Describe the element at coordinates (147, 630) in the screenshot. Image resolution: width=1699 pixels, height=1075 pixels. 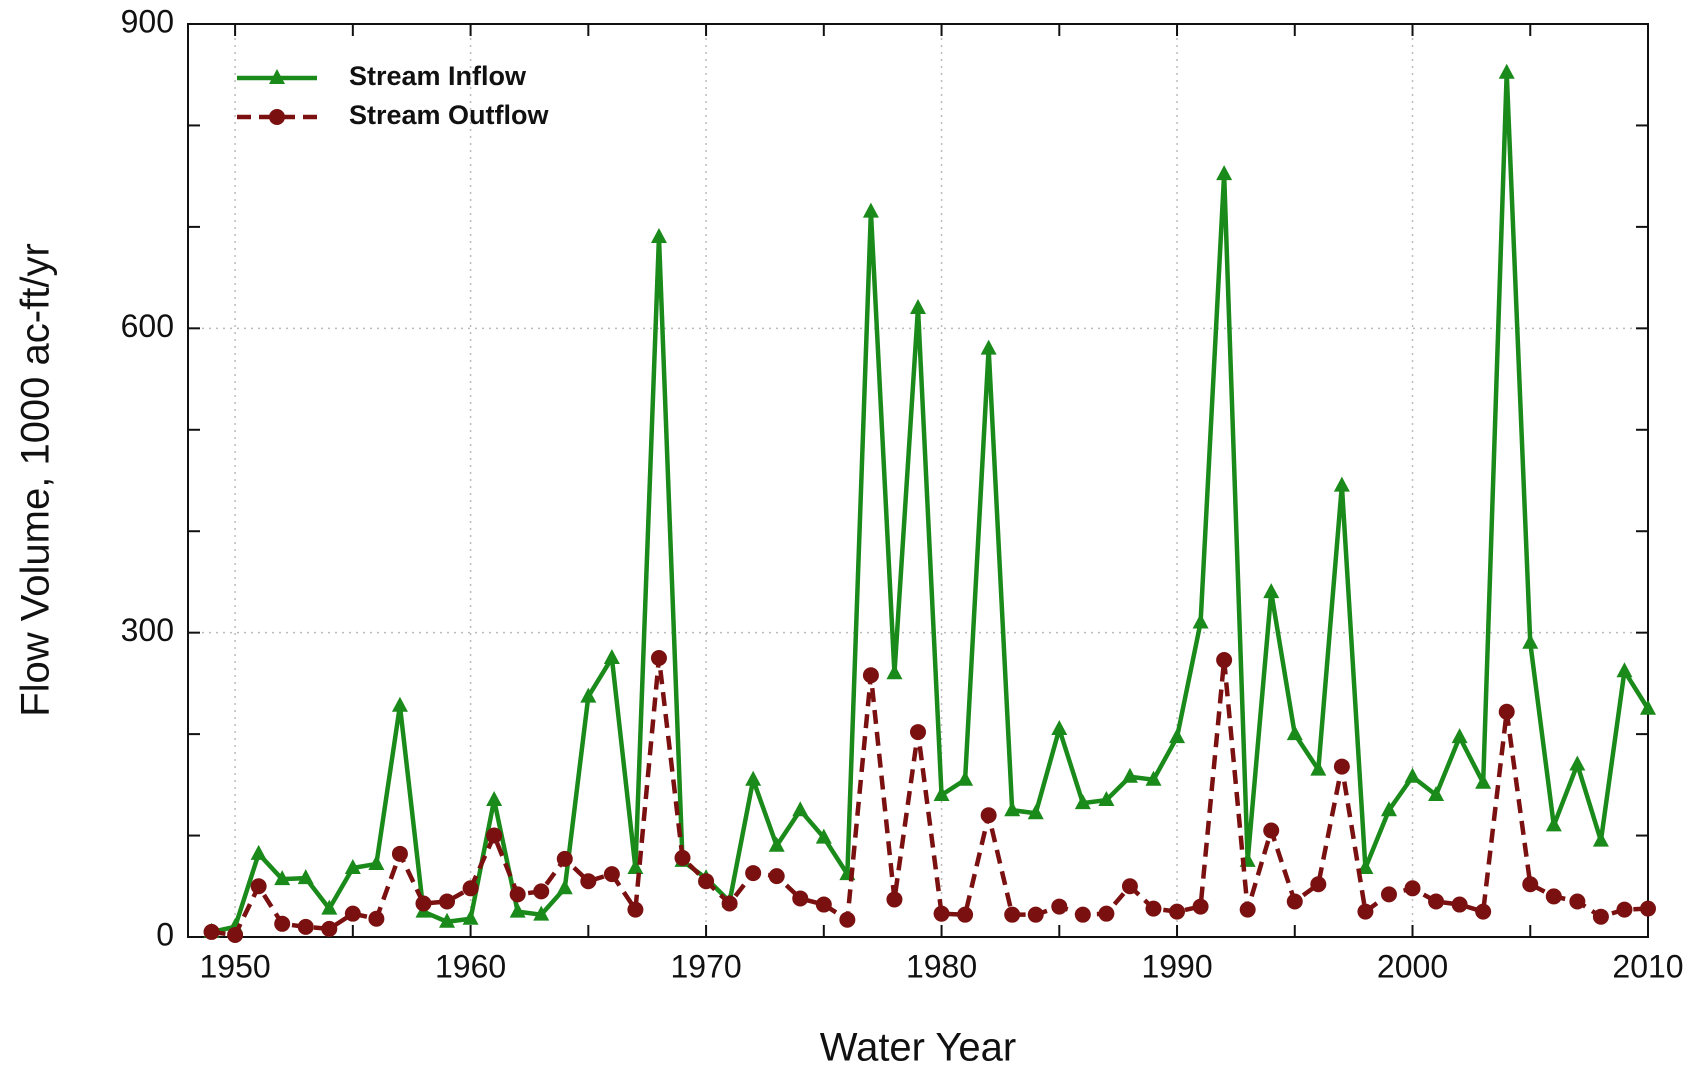
I see `y-tick-label: 300` at that location.